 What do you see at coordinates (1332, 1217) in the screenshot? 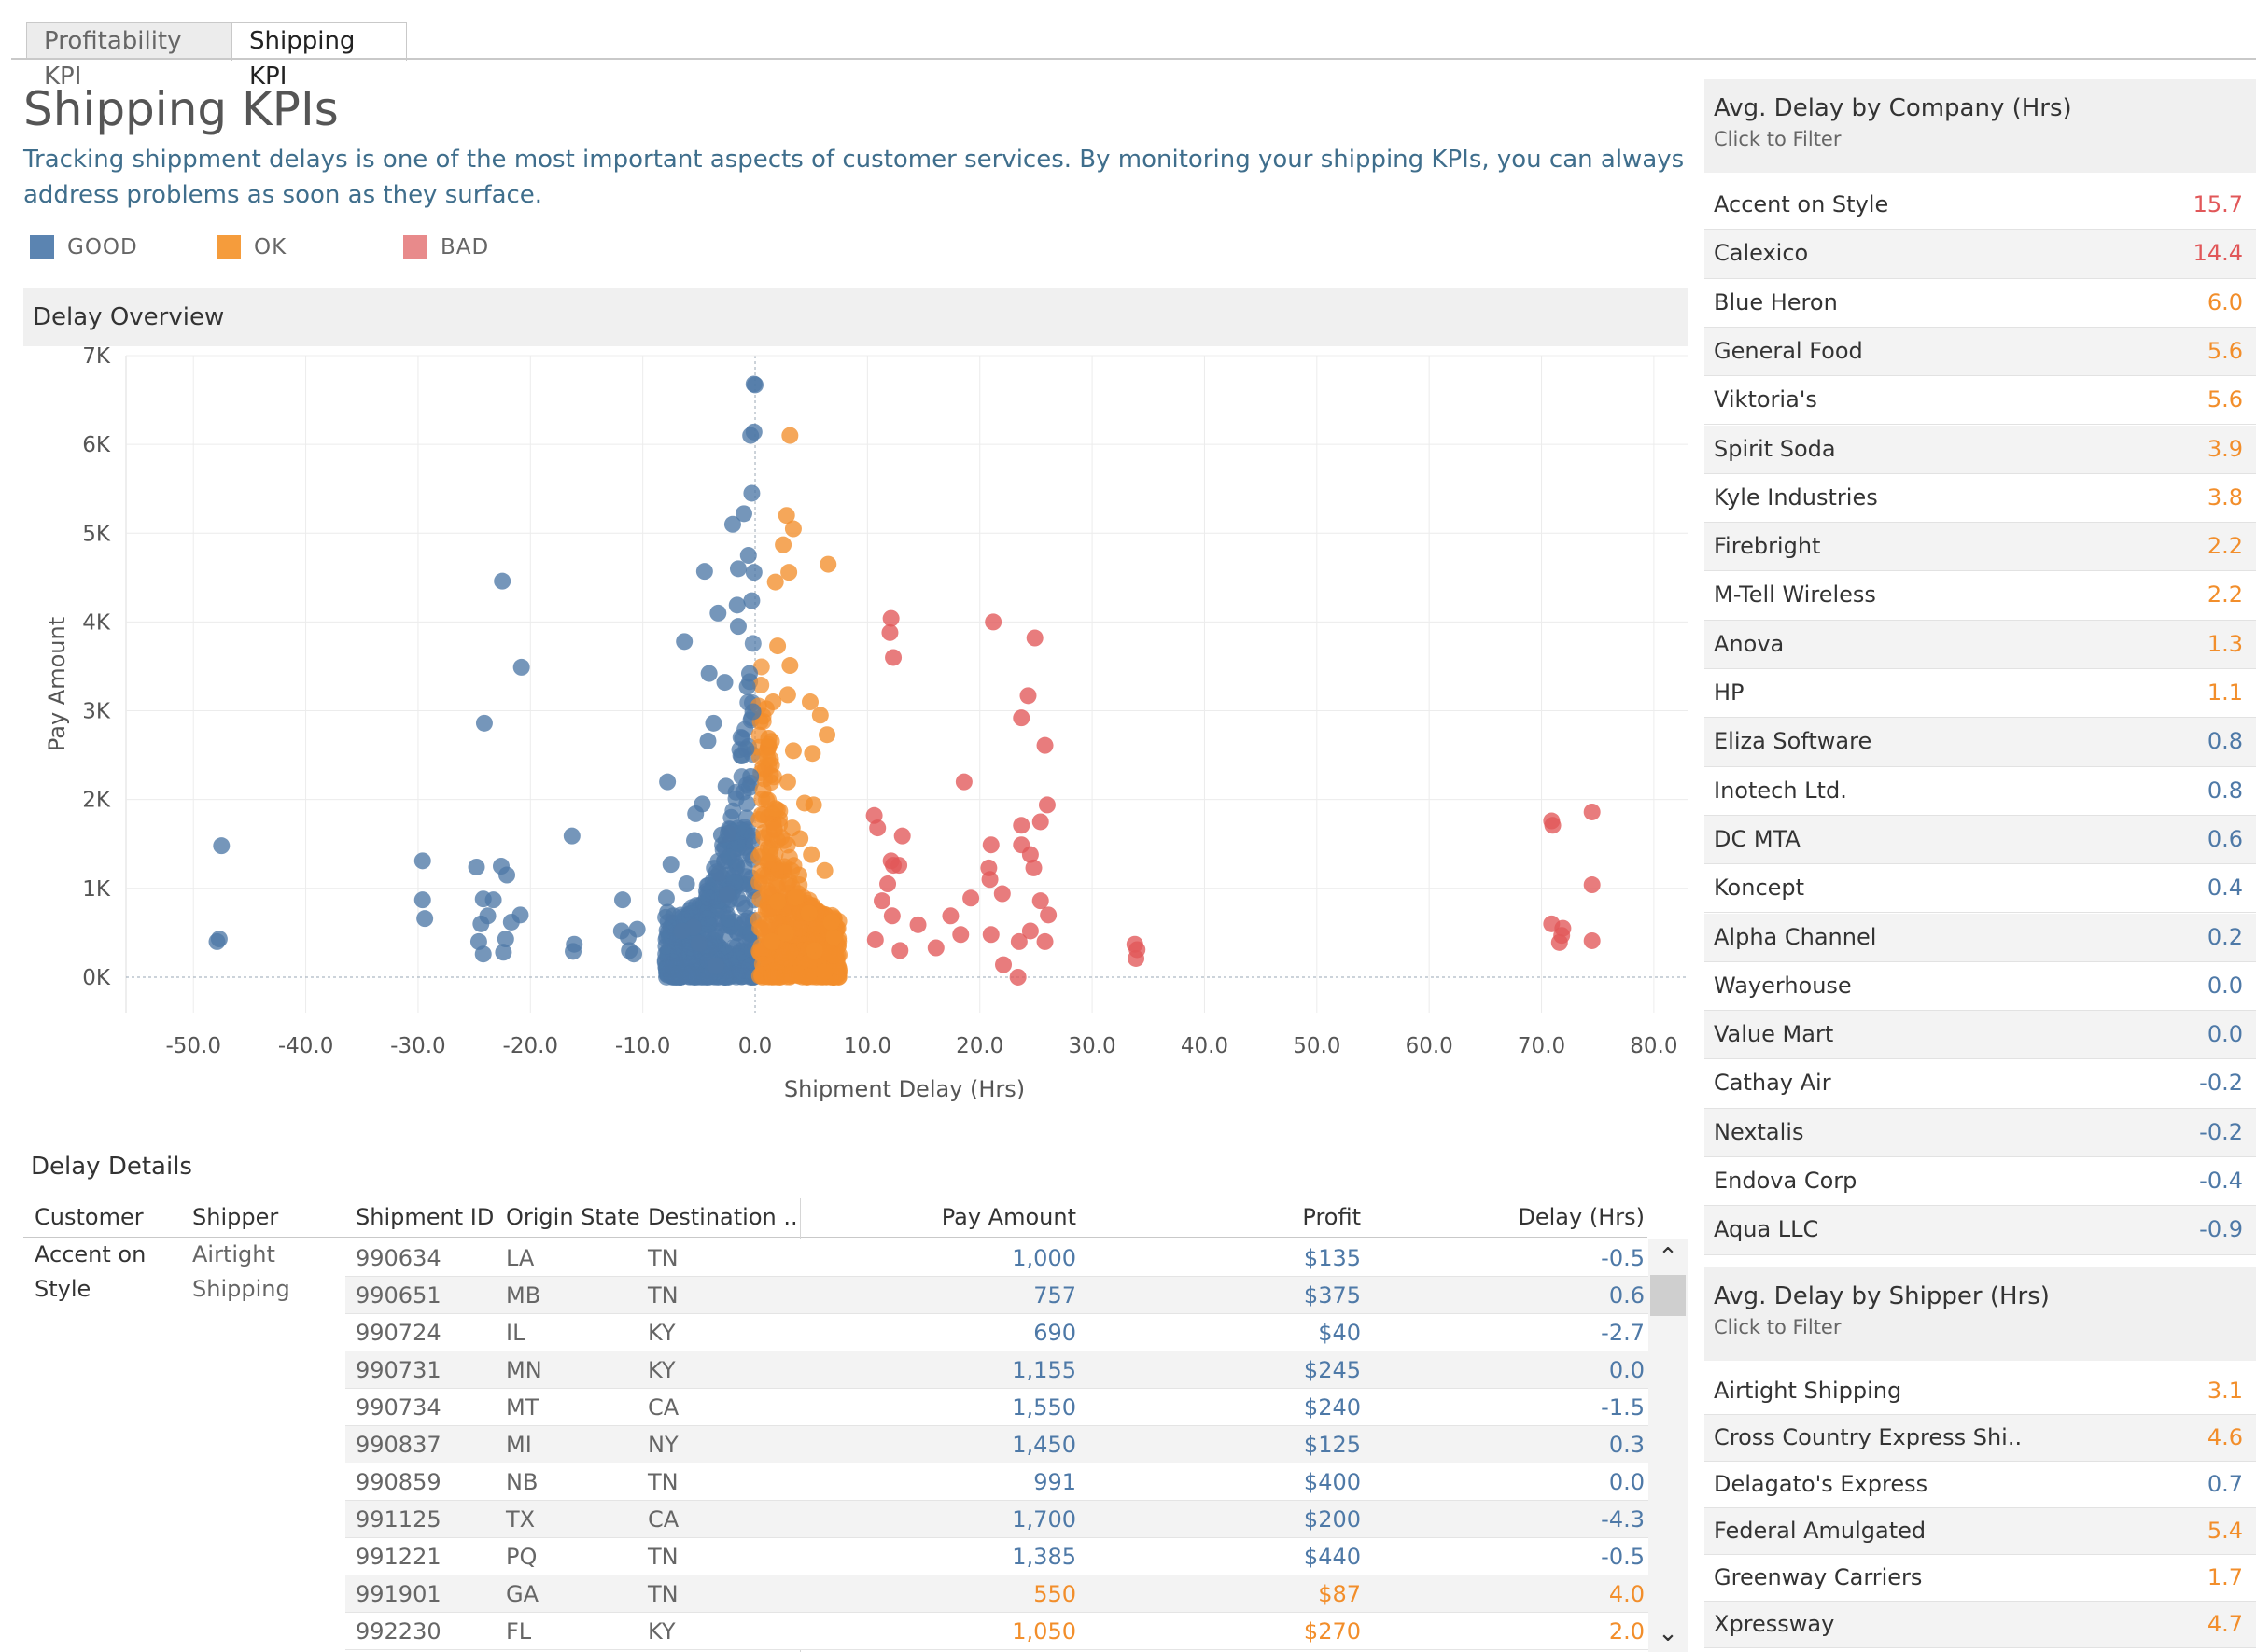
I see `col-header-profit: Profit` at bounding box center [1332, 1217].